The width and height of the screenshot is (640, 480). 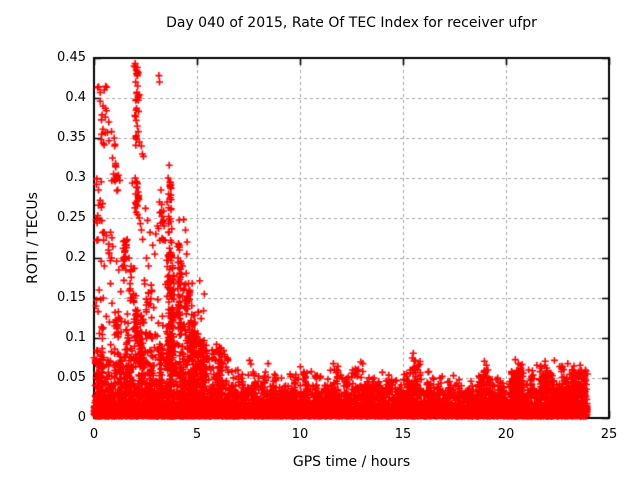 What do you see at coordinates (71, 57) in the screenshot?
I see `y-tick-label: 0.45` at bounding box center [71, 57].